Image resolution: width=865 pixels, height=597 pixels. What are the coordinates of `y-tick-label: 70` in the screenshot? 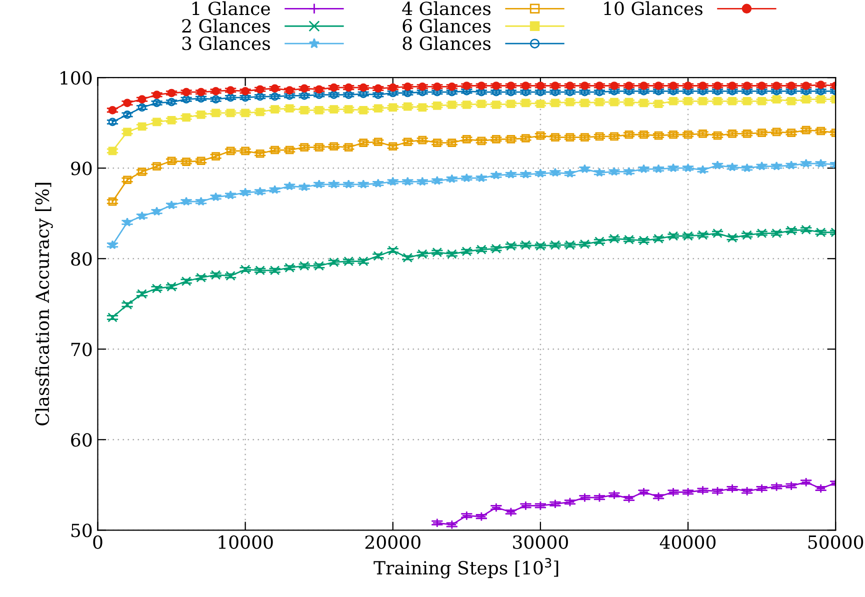 It's located at (81, 349).